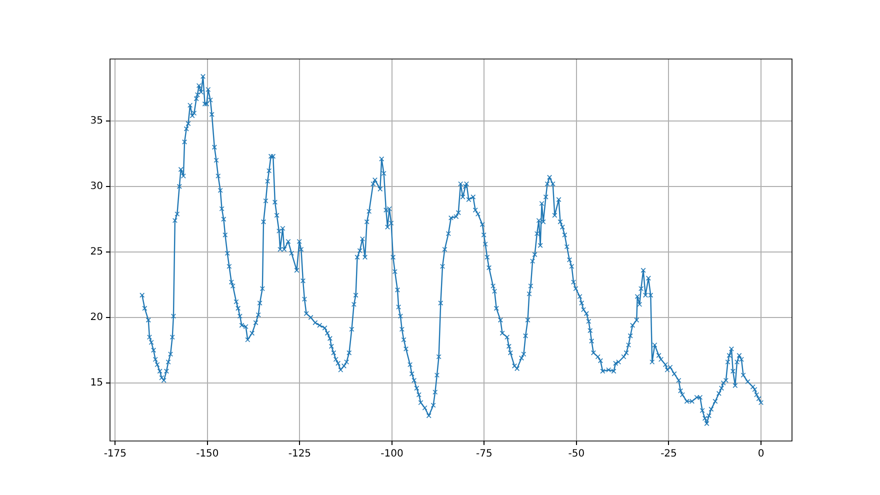 The height and width of the screenshot is (495, 880). What do you see at coordinates (96, 121) in the screenshot?
I see `y-tick-label: 35` at bounding box center [96, 121].